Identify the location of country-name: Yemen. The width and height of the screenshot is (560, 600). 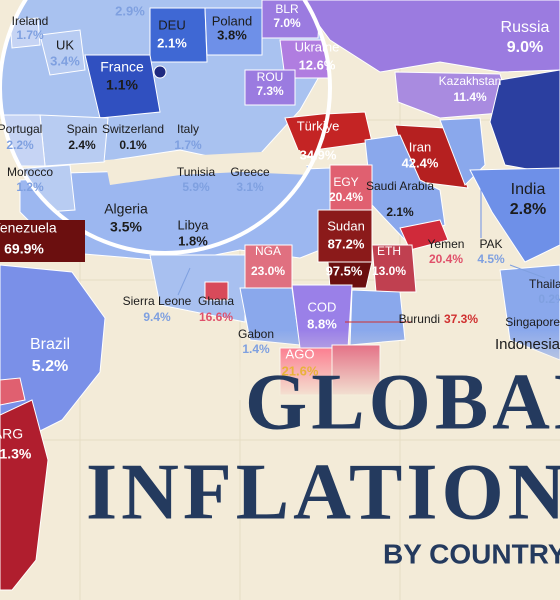
(446, 244).